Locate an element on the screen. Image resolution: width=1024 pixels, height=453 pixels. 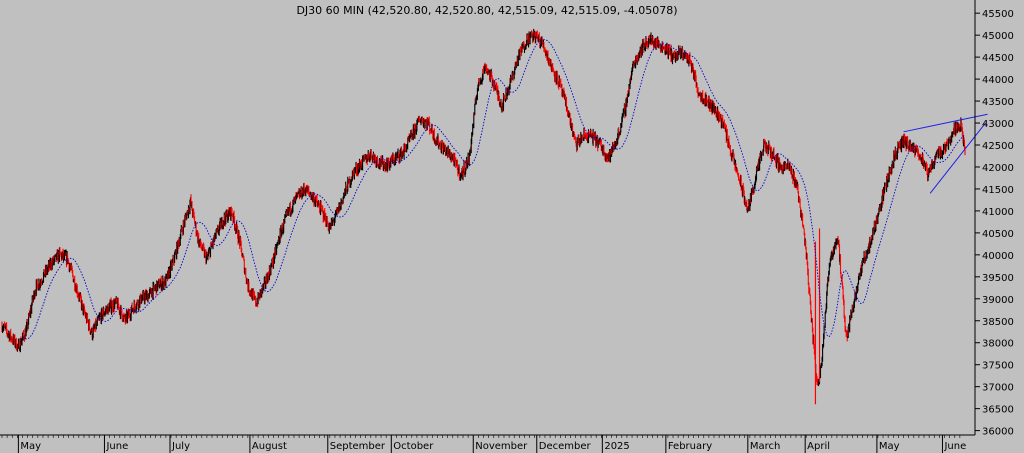
time-tick-label: March is located at coordinates (765, 446).